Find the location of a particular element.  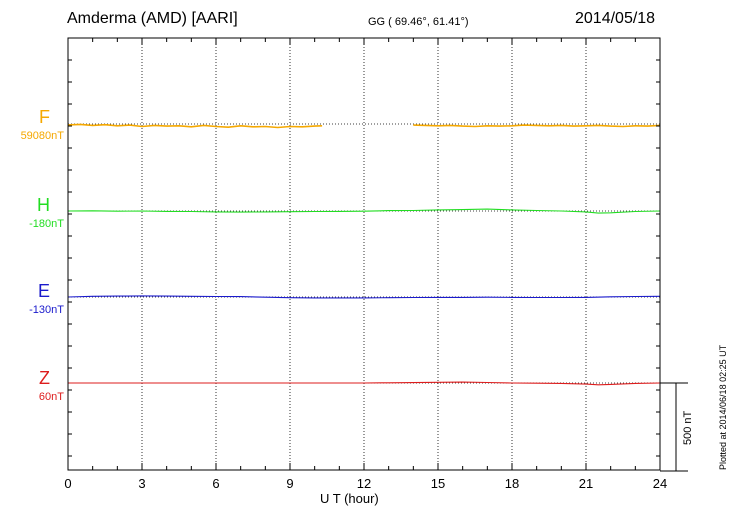

series-label-h: H is located at coordinates (43, 205).